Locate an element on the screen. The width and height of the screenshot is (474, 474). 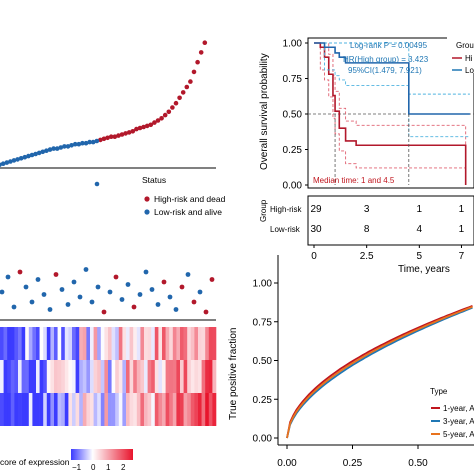
roc-y-ticks: 0.00 0.25 0.50 0.75 1.00 is located at coordinates (265, 362).